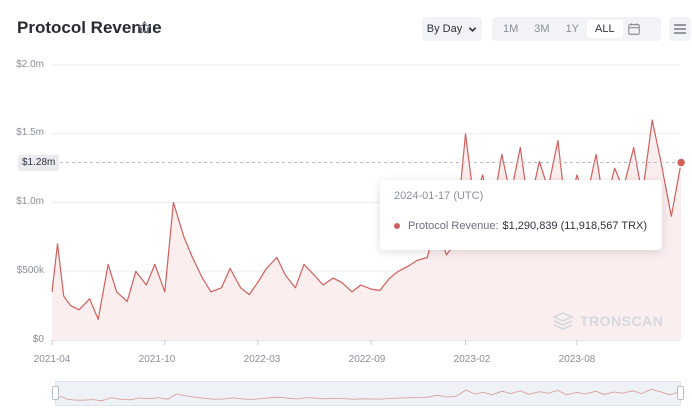  Describe the element at coordinates (563, 321) in the screenshot. I see `tronscan-logo-icon` at that location.